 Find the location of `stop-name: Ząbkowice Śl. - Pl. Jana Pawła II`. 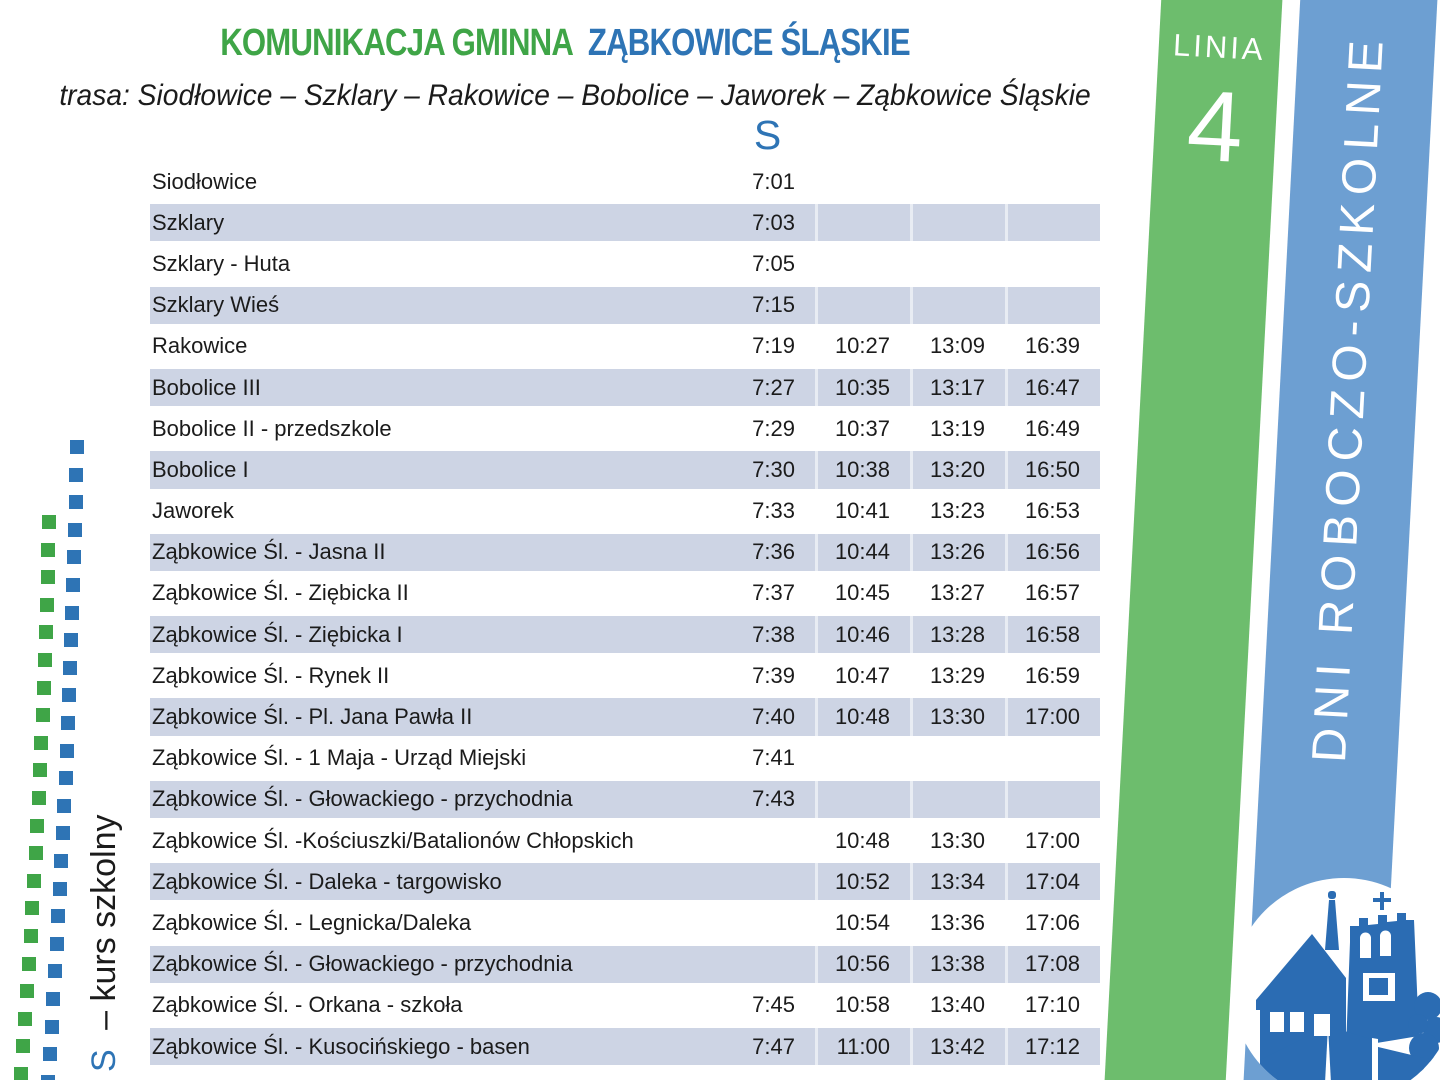

stop-name: Ząbkowice Śl. - Pl. Jana Pawła II is located at coordinates (312, 717).